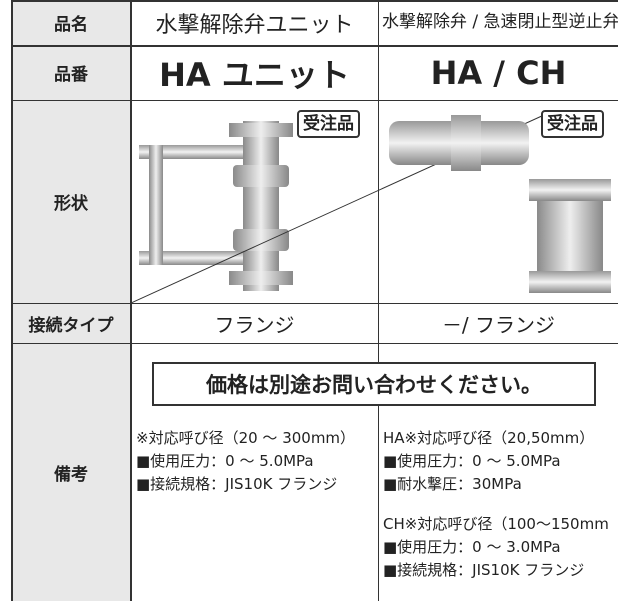 This screenshot has height=601, width=618. What do you see at coordinates (71, 472) in the screenshot?
I see `row-label: 備考` at bounding box center [71, 472].